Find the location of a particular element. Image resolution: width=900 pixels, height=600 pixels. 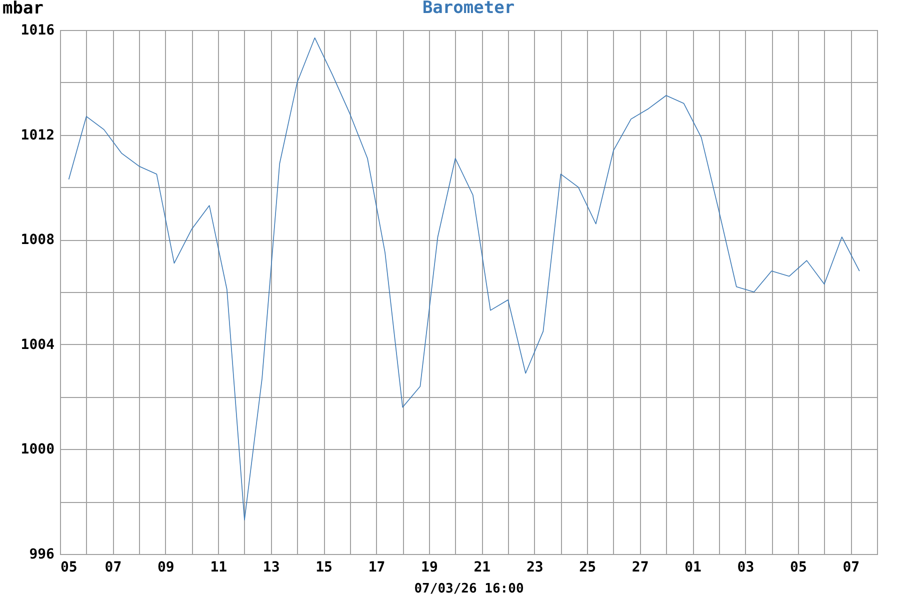

x-axis-title: 07/03/26 16:00 is located at coordinates (469, 589).